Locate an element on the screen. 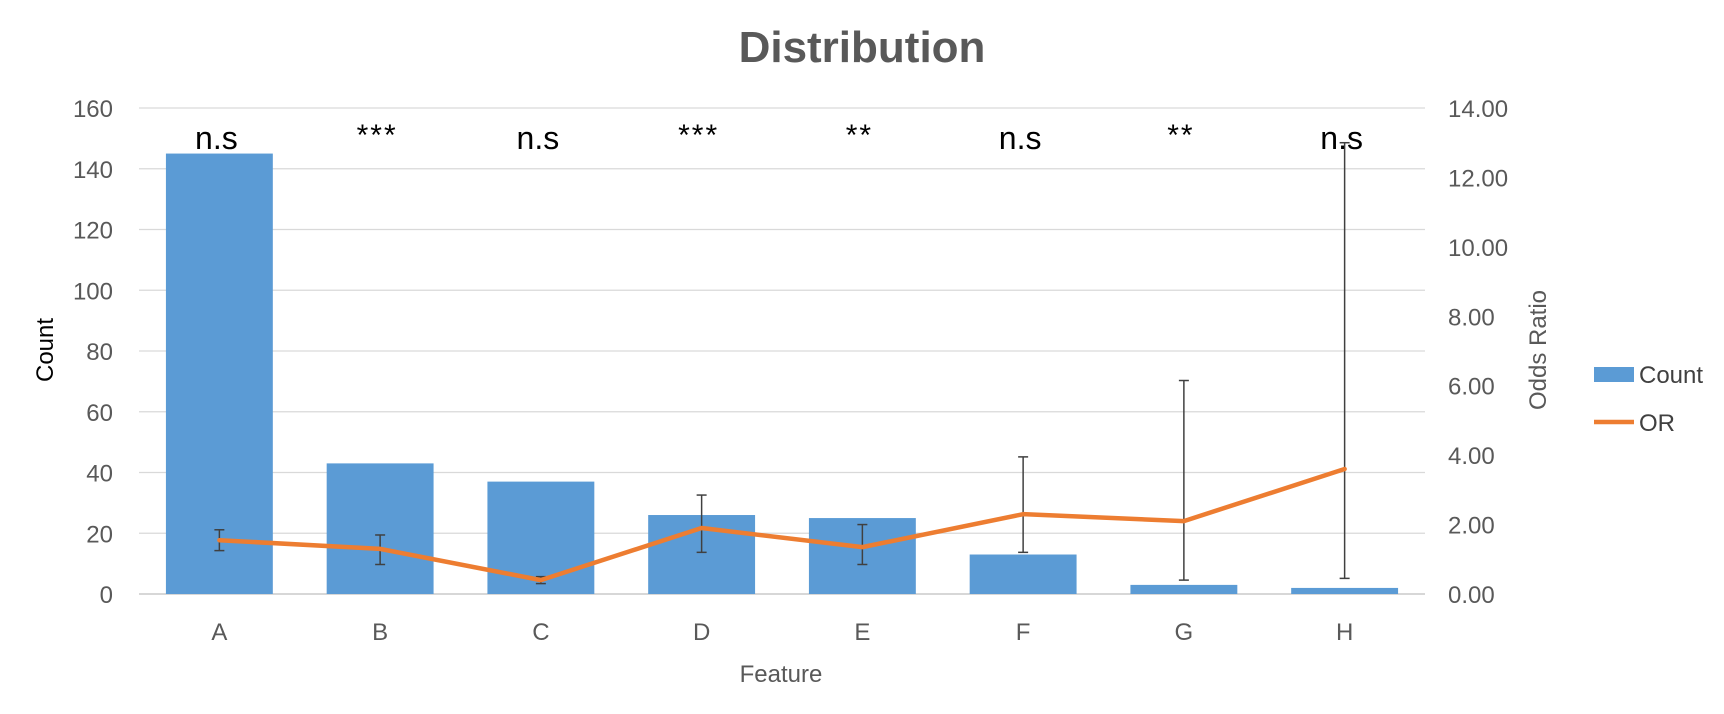 Image resolution: width=1724 pixels, height=714 pixels. x-tick-label: H is located at coordinates (1344, 632).